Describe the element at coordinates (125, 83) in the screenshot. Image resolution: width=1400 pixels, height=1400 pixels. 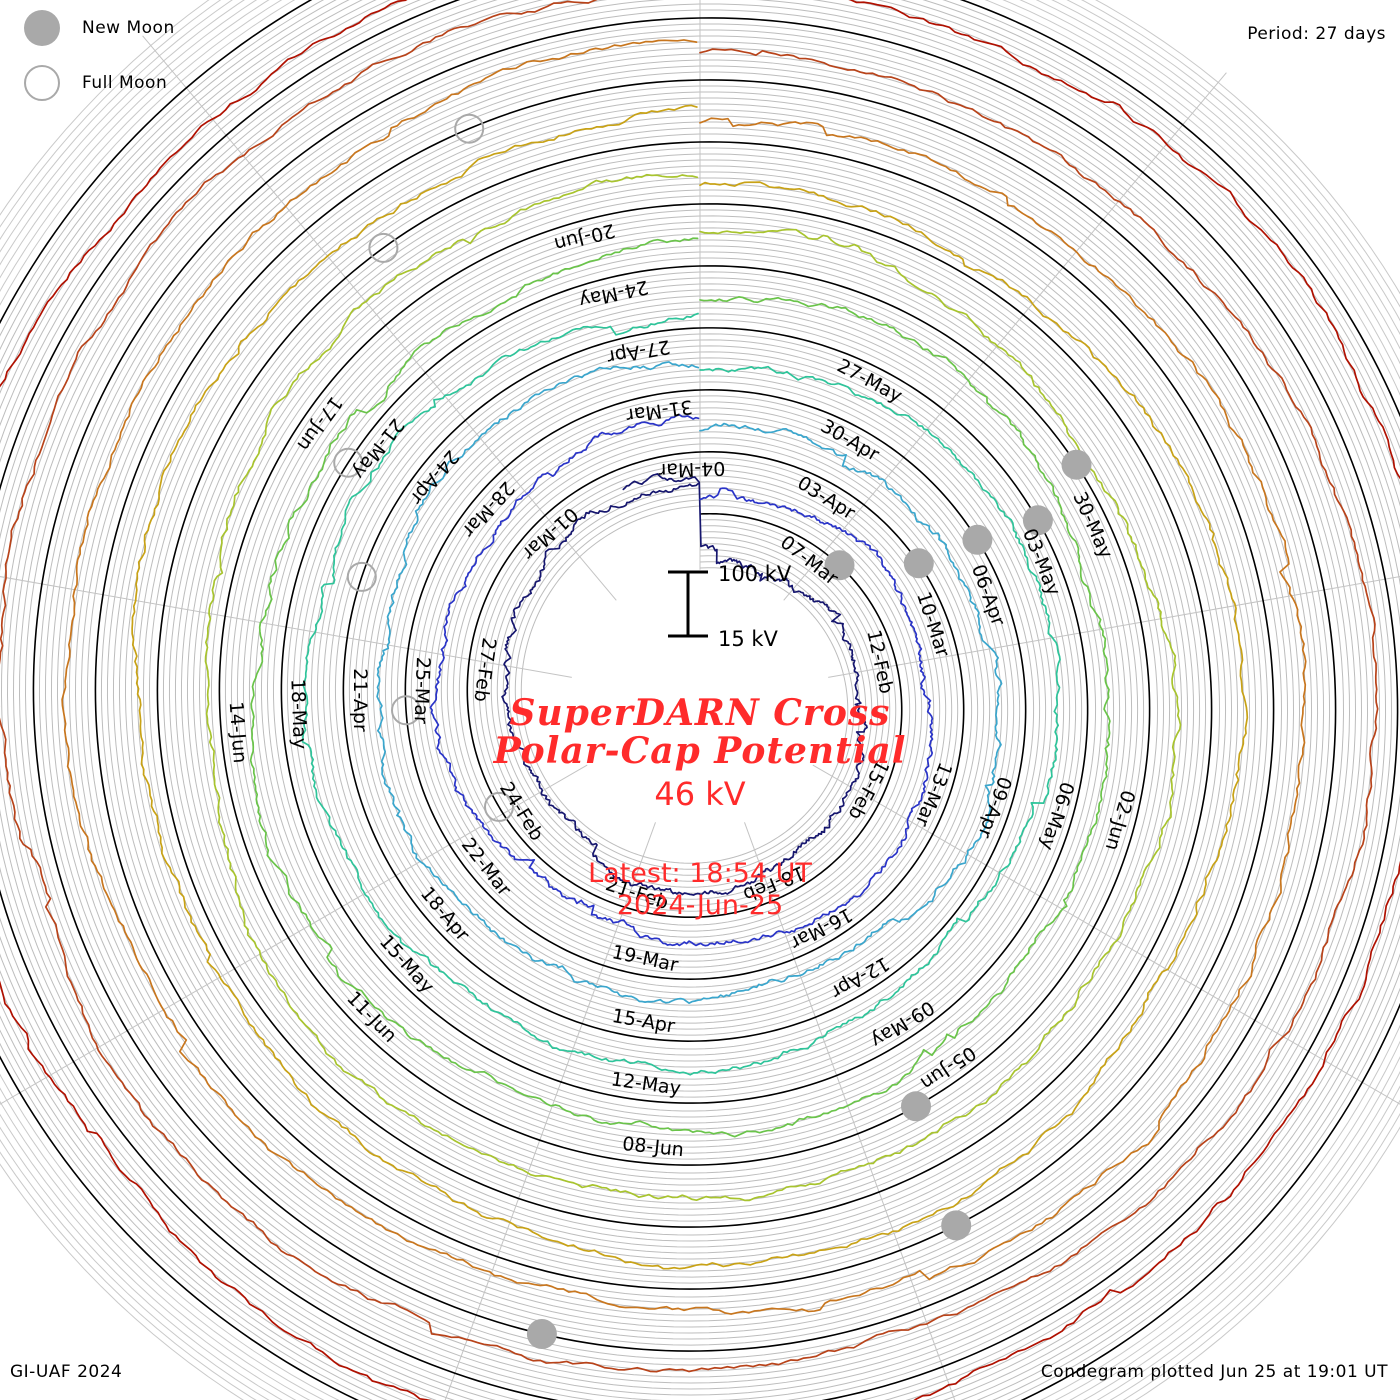
I see `legend-label-full-moon: Full Moon` at that location.